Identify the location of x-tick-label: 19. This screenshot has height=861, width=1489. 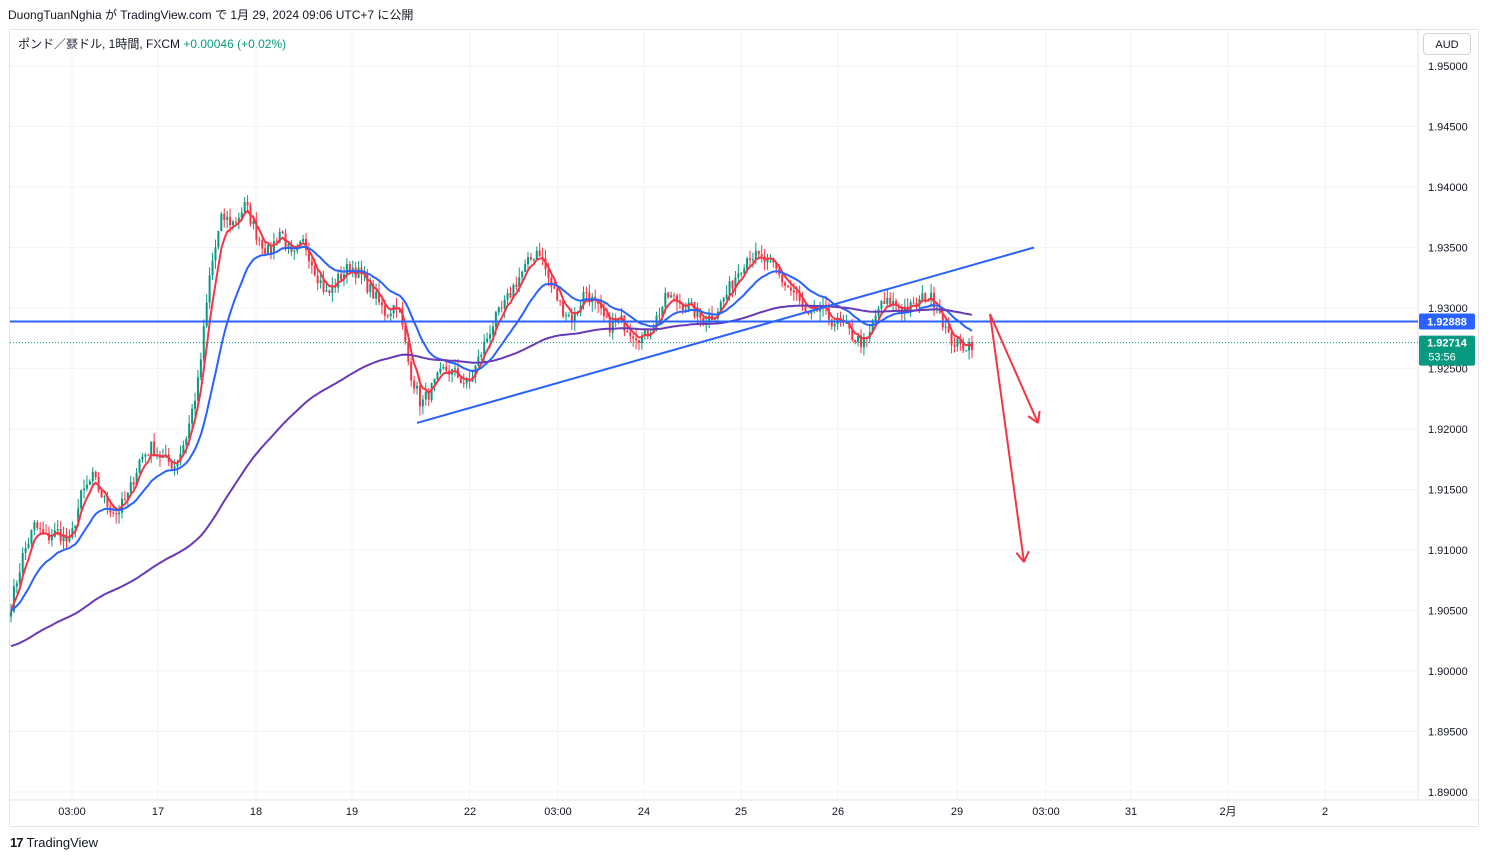
(352, 812).